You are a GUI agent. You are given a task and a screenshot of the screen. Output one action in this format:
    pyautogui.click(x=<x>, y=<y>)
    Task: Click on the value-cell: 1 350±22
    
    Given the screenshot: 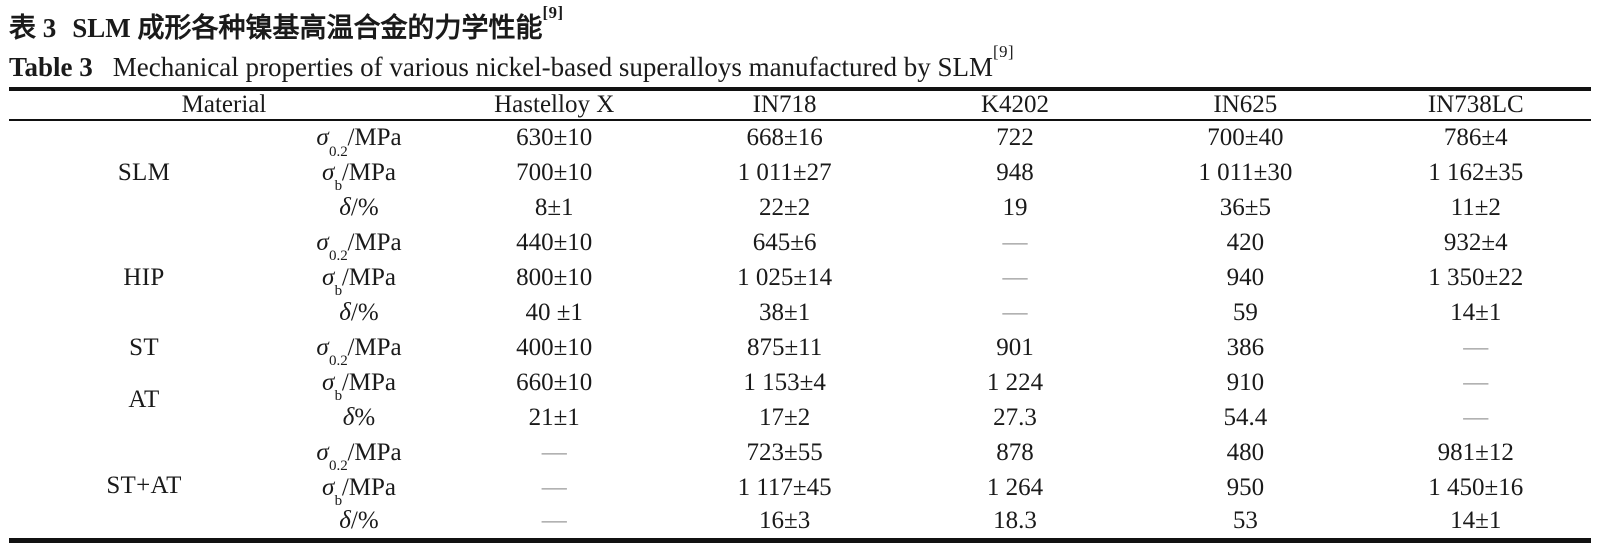 What is the action you would take?
    pyautogui.click(x=1476, y=277)
    